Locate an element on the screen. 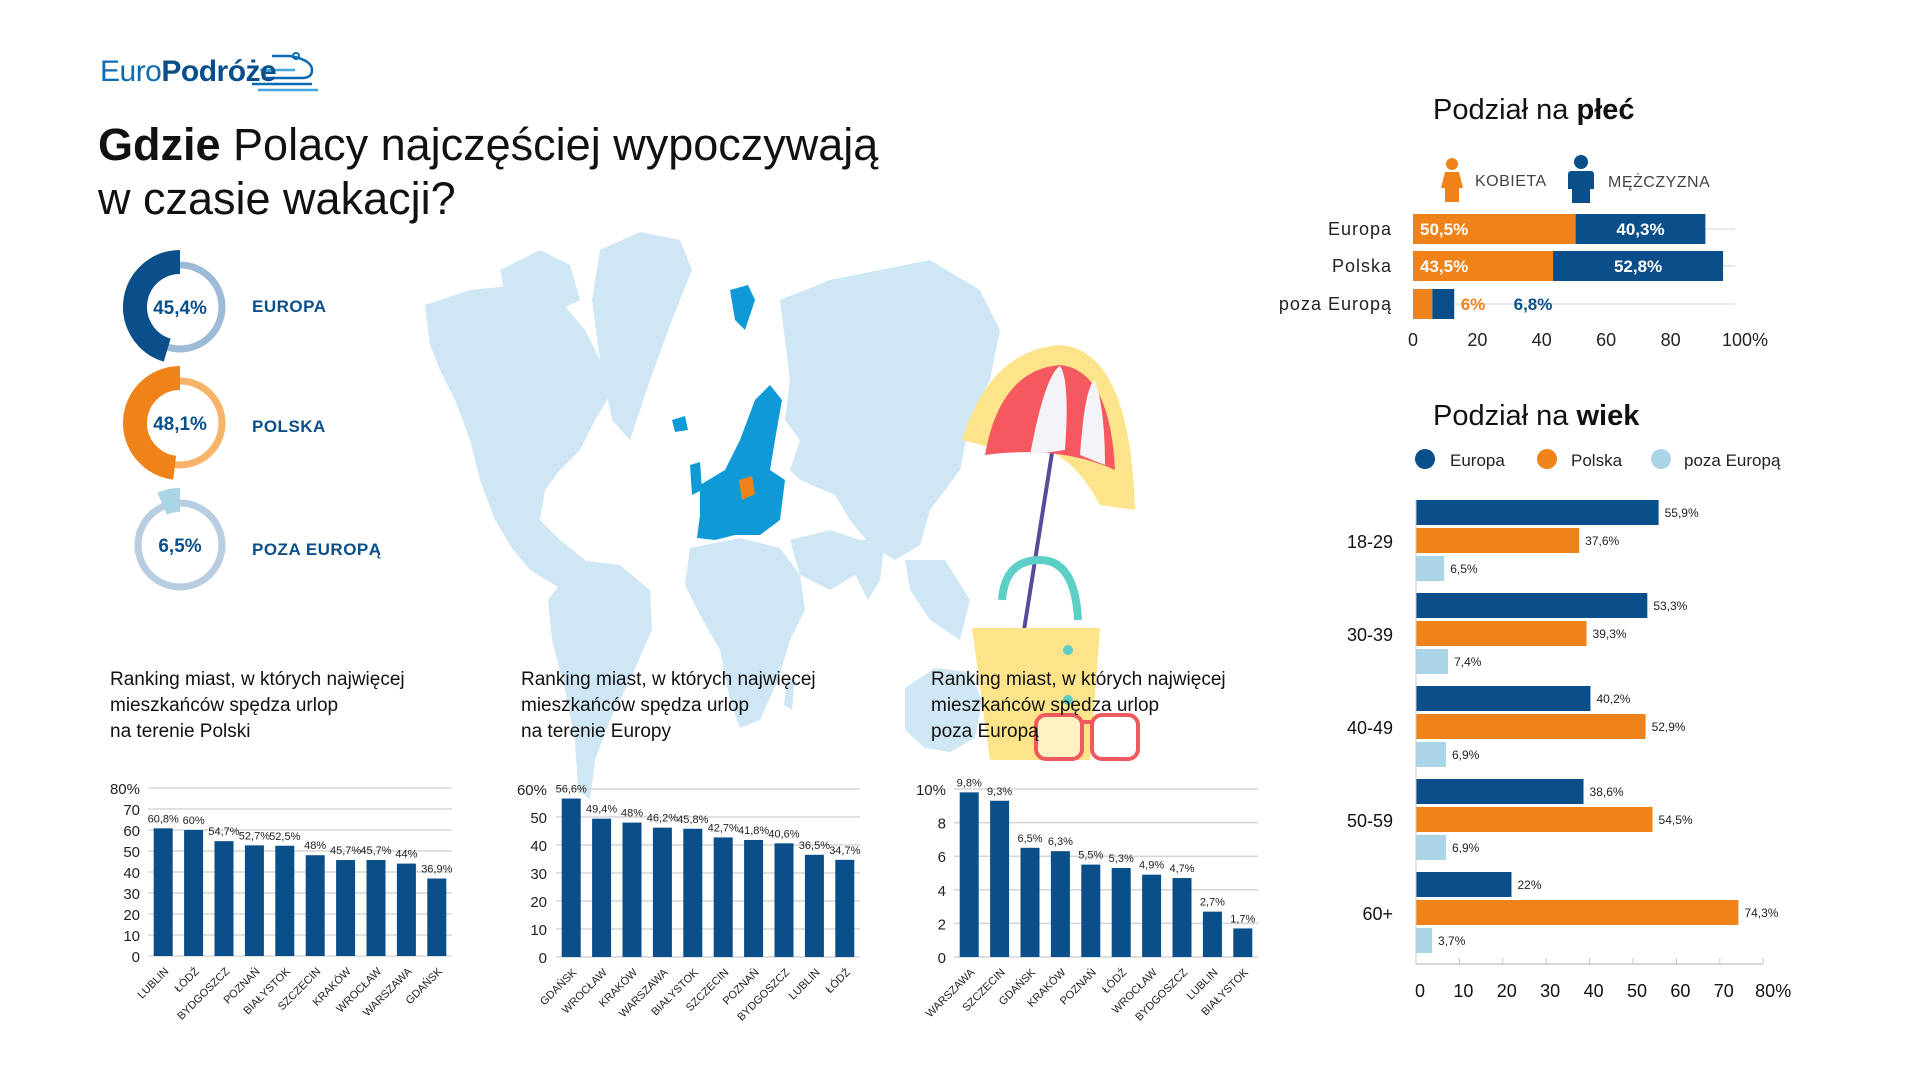  row-label: poza Europą is located at coordinates (1335, 304).